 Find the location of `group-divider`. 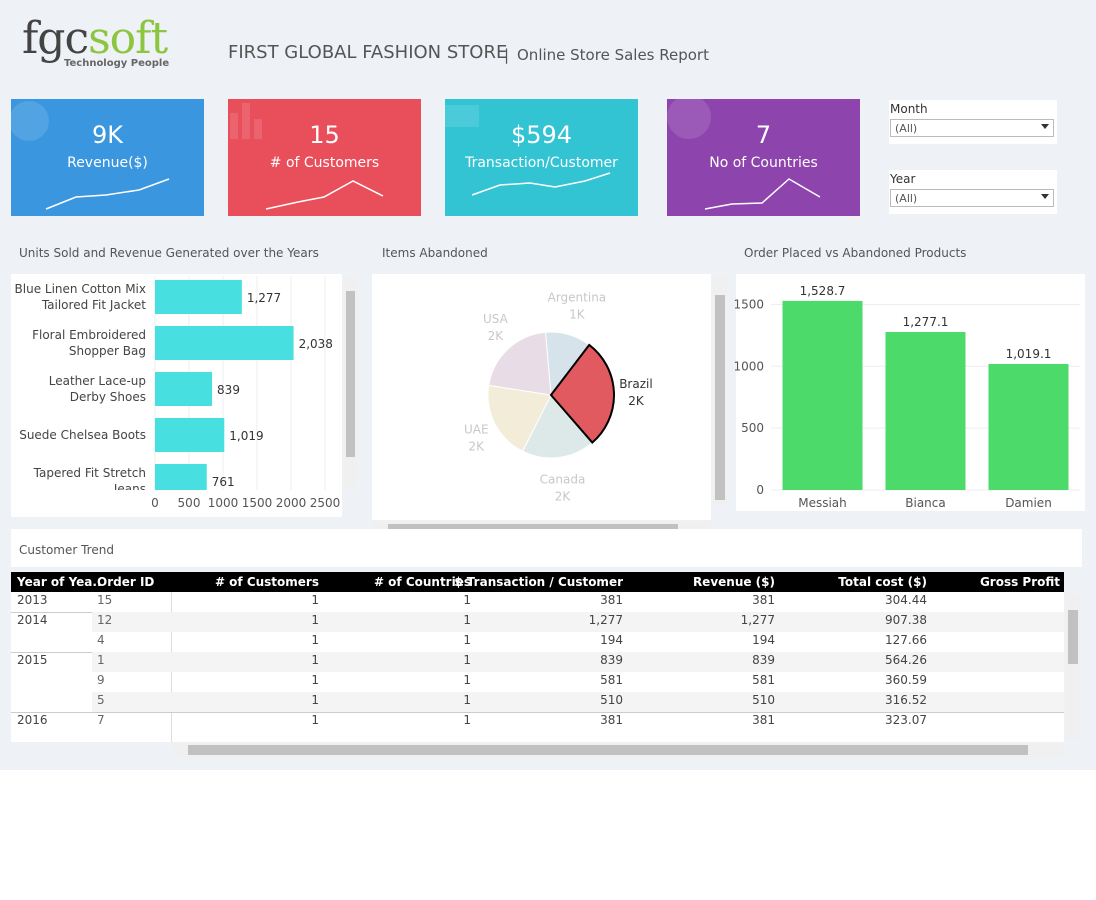

group-divider is located at coordinates (537, 712).